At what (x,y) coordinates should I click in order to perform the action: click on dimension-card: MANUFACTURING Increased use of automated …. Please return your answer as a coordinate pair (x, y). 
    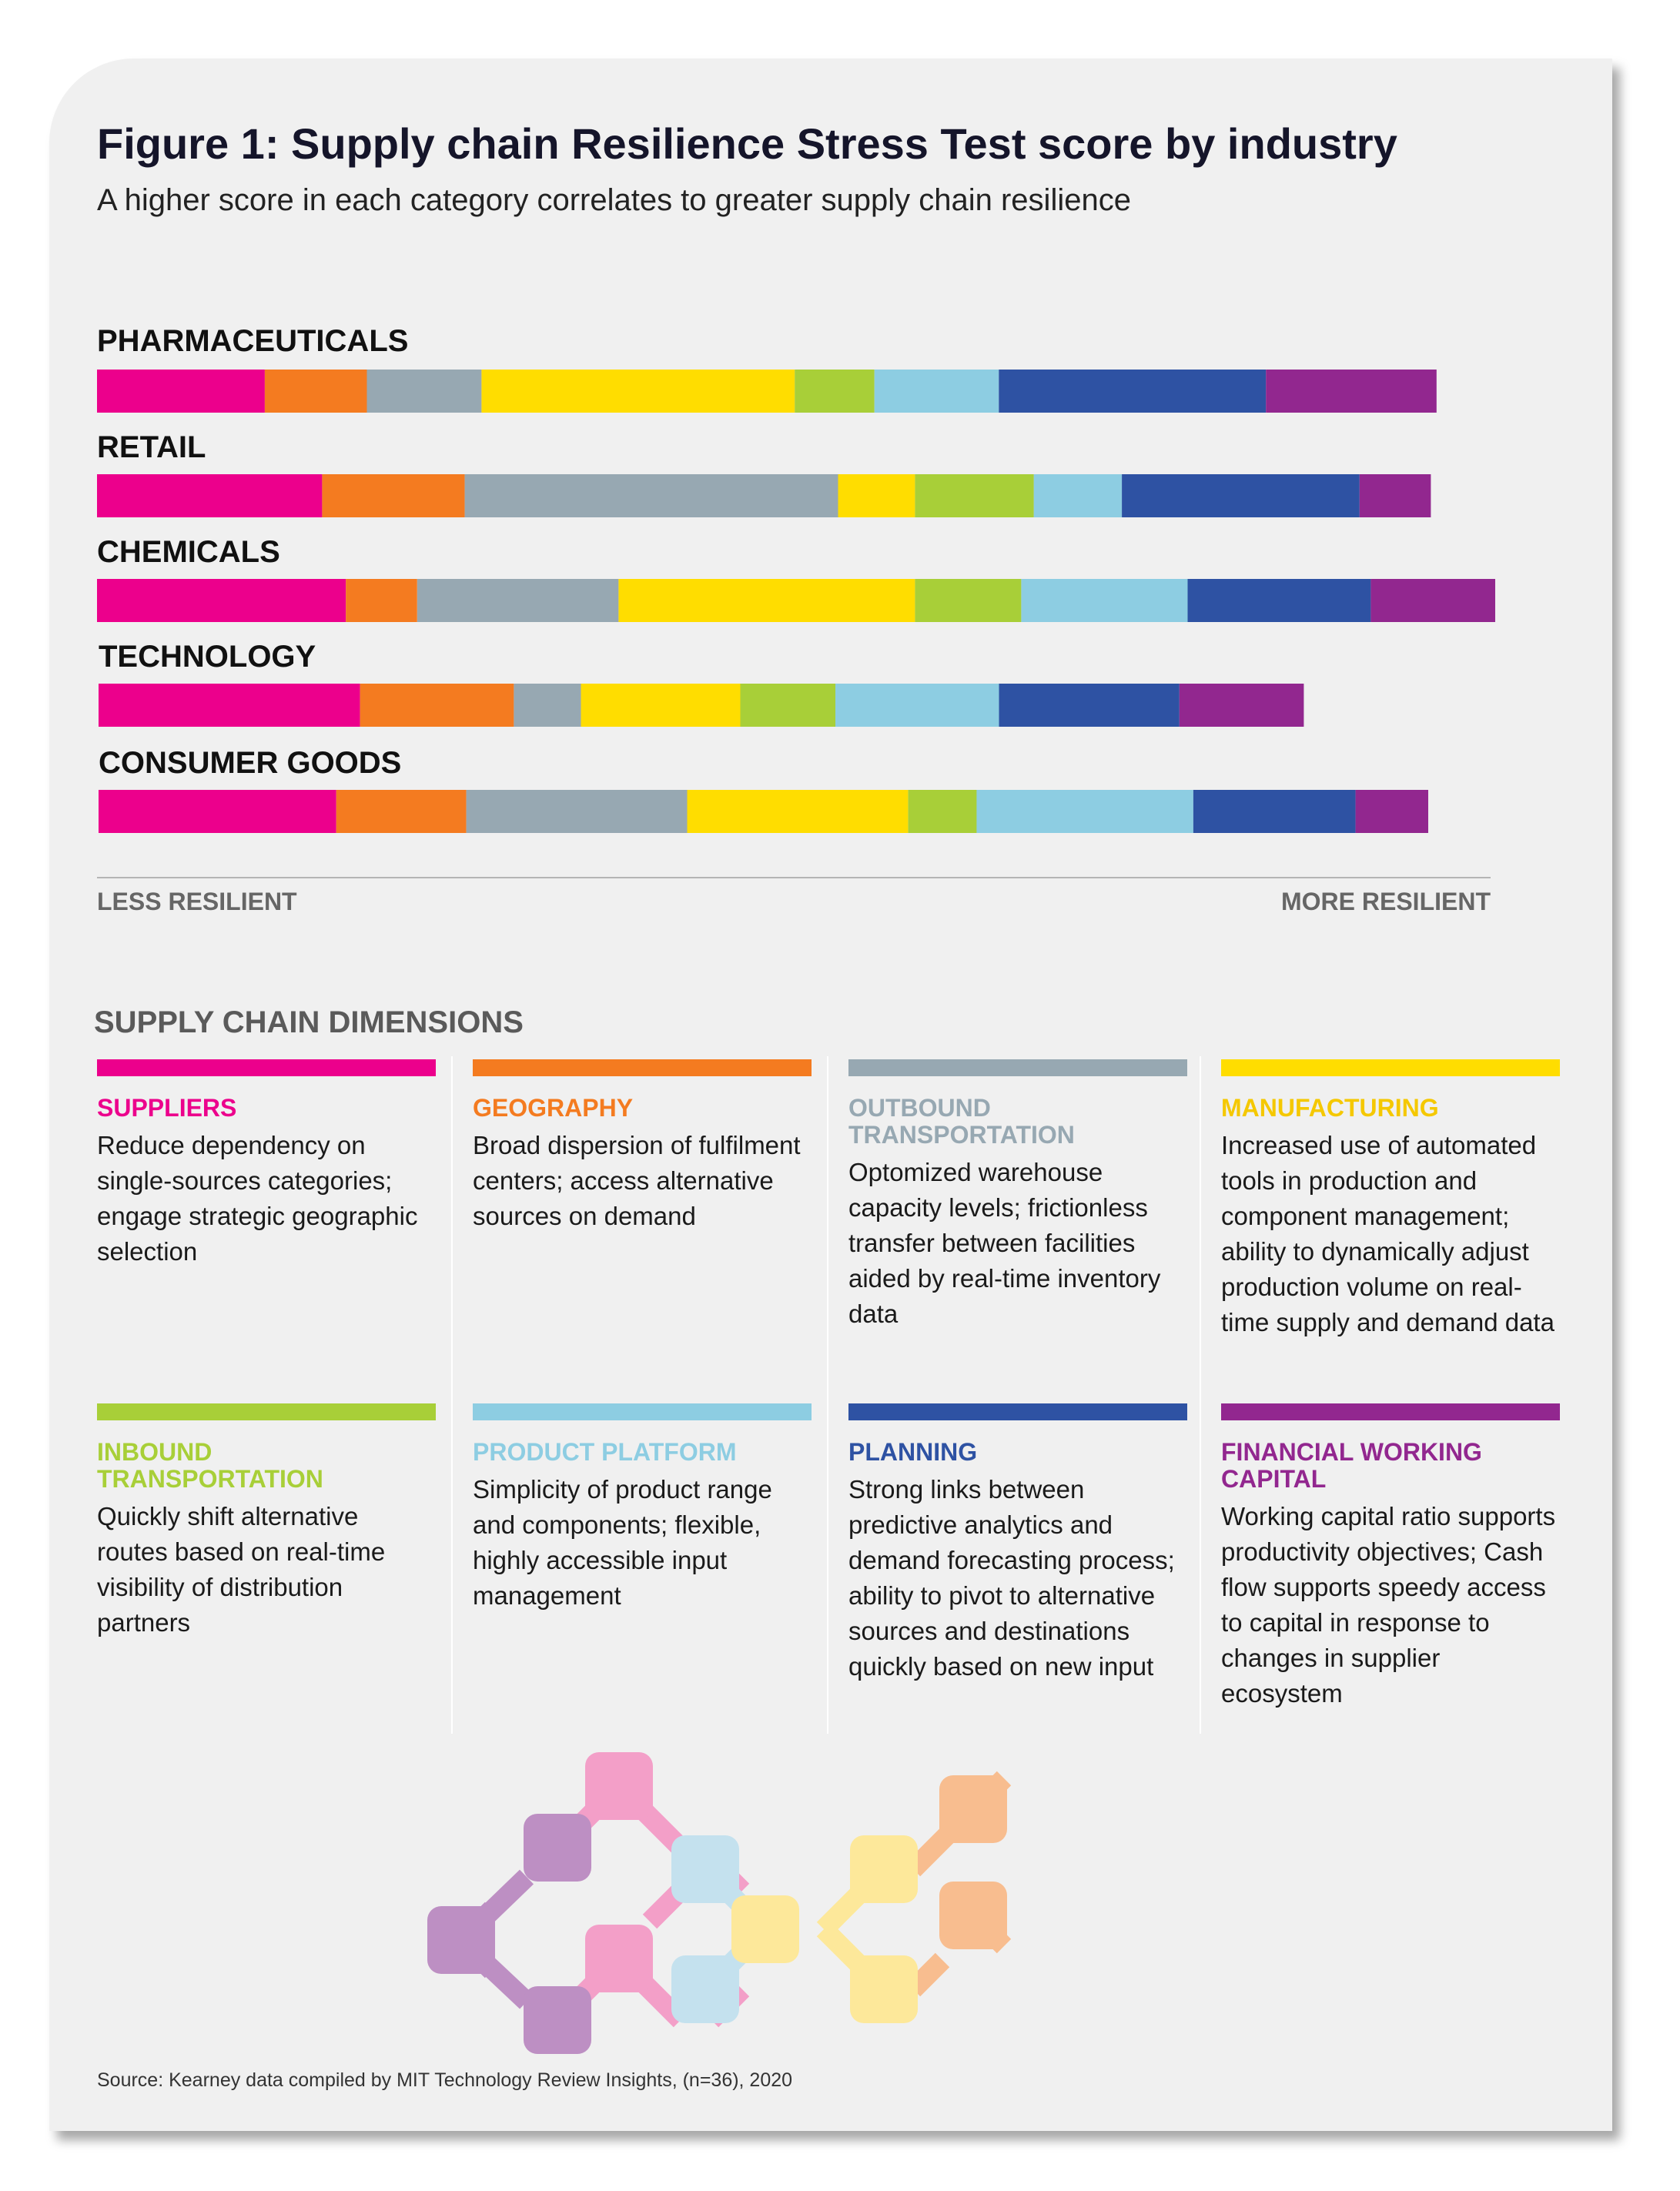
    Looking at the image, I should click on (1390, 1199).